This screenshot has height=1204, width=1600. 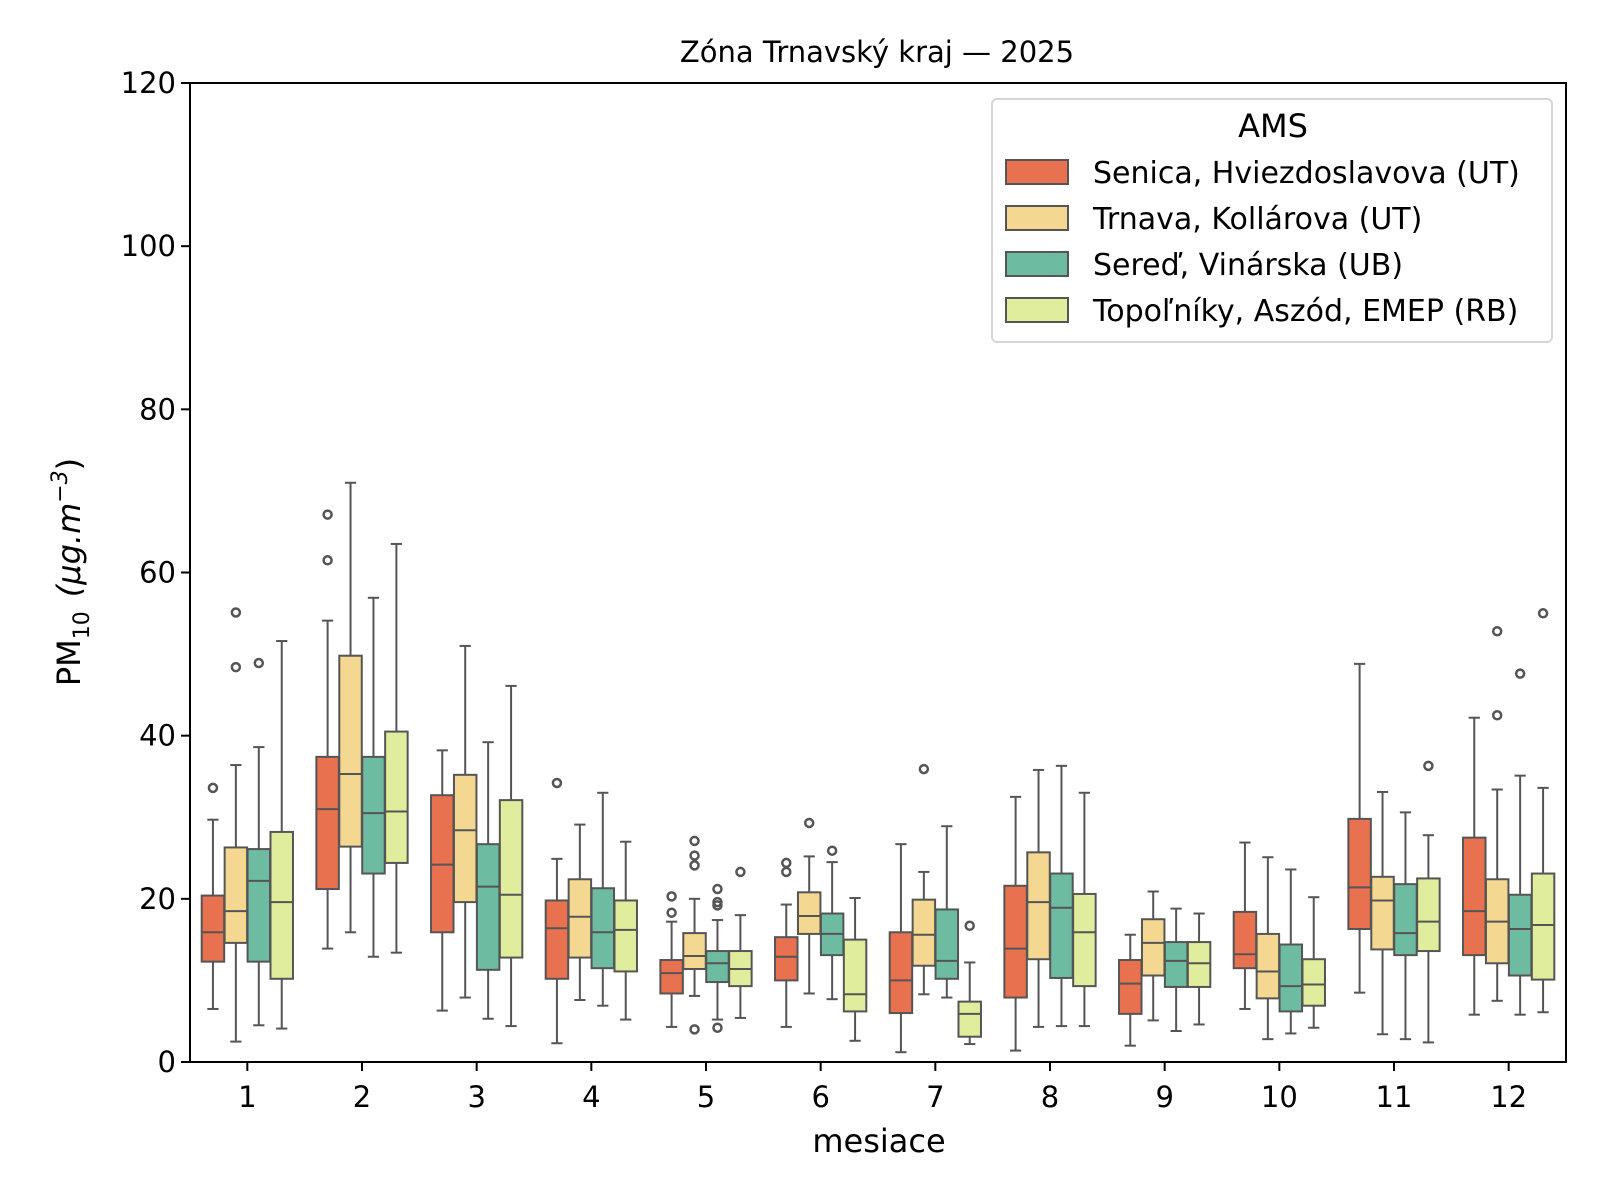 I want to click on x-tick-label: 4, so click(x=591, y=1097).